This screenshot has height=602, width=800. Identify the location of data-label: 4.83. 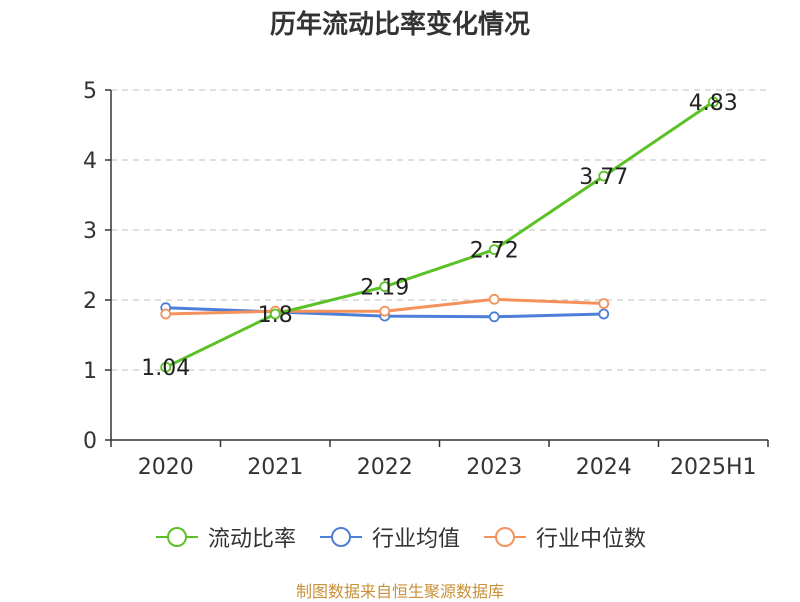
(713, 103).